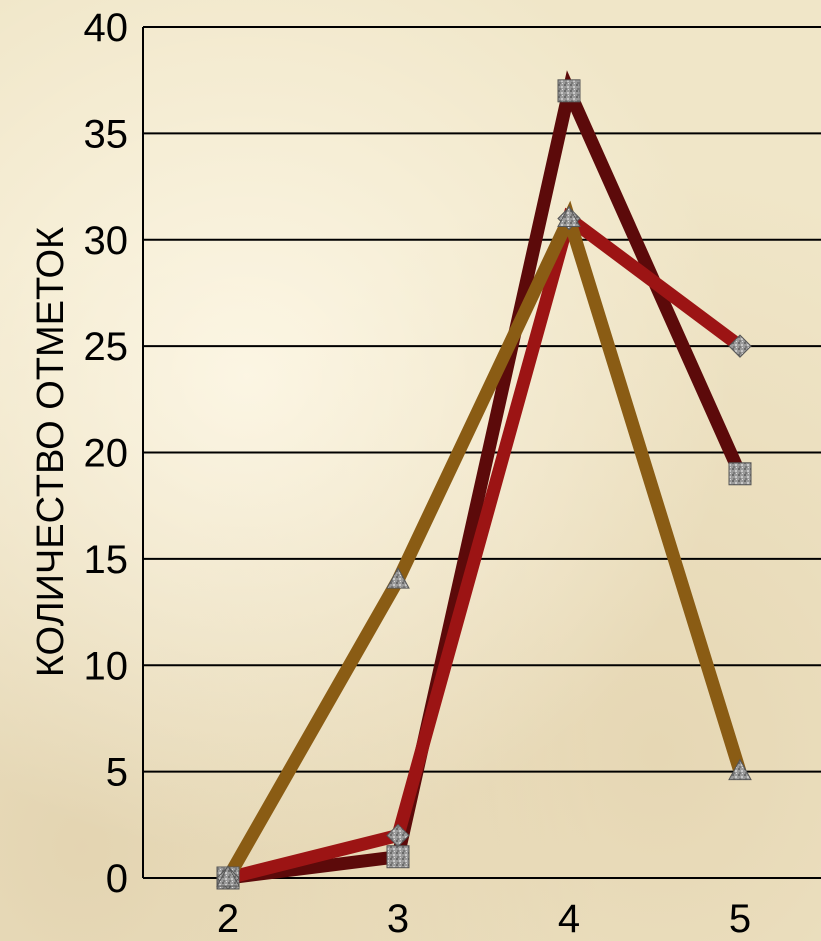 The height and width of the screenshot is (941, 821). Describe the element at coordinates (740, 919) in the screenshot. I see `x-tick-label: 5` at that location.